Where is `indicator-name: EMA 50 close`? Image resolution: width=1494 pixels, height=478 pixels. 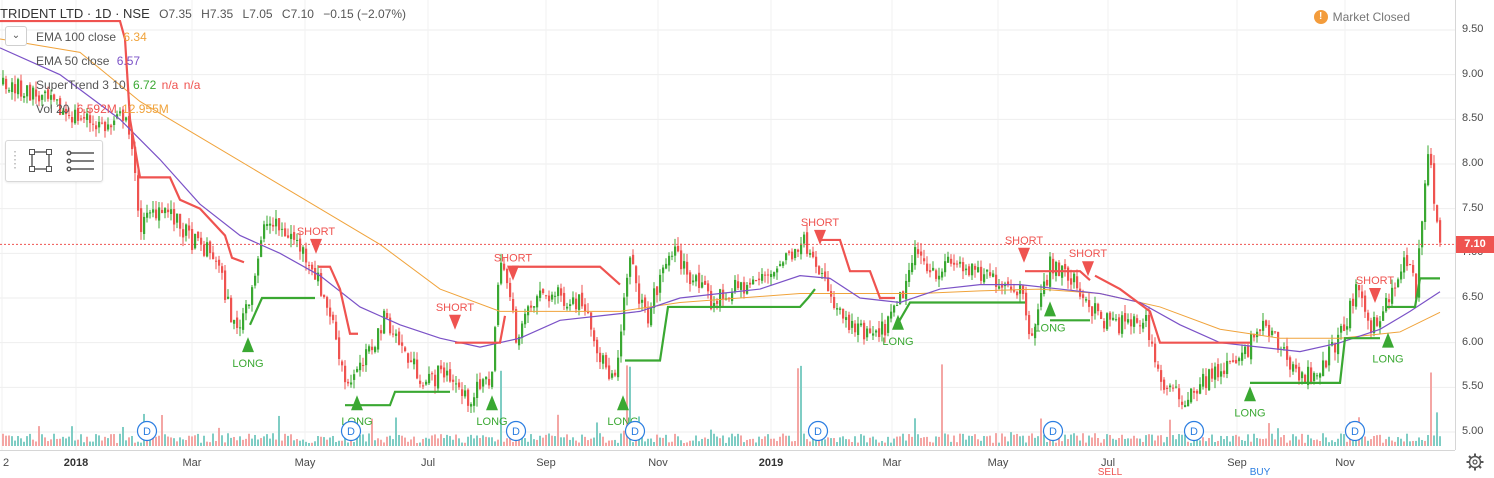
indicator-name: EMA 50 close is located at coordinates (73, 61).